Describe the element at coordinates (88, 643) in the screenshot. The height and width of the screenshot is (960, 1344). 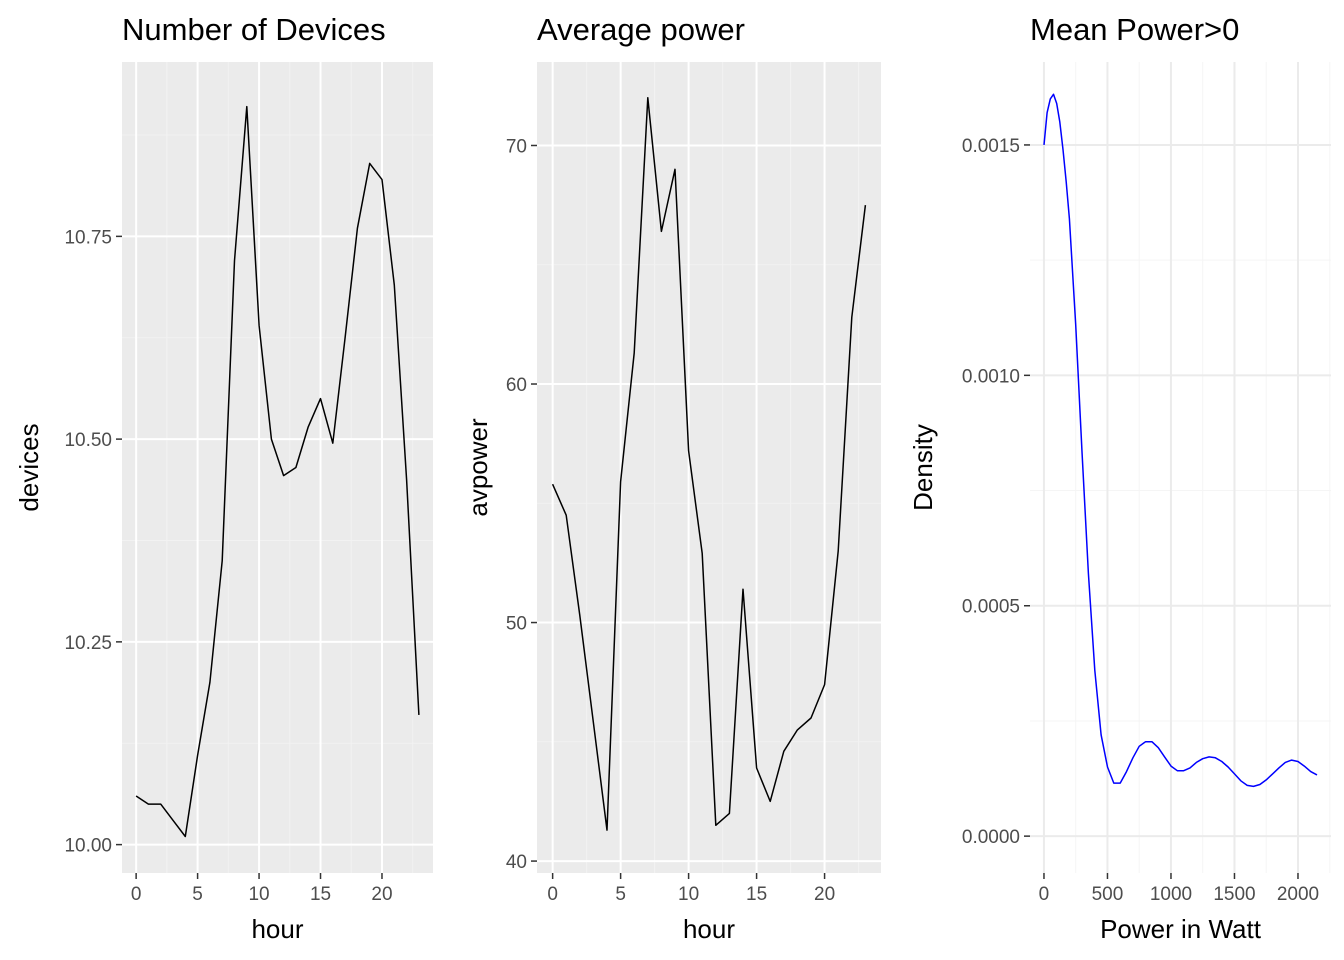
I see `y-tick-label: 10.25` at that location.